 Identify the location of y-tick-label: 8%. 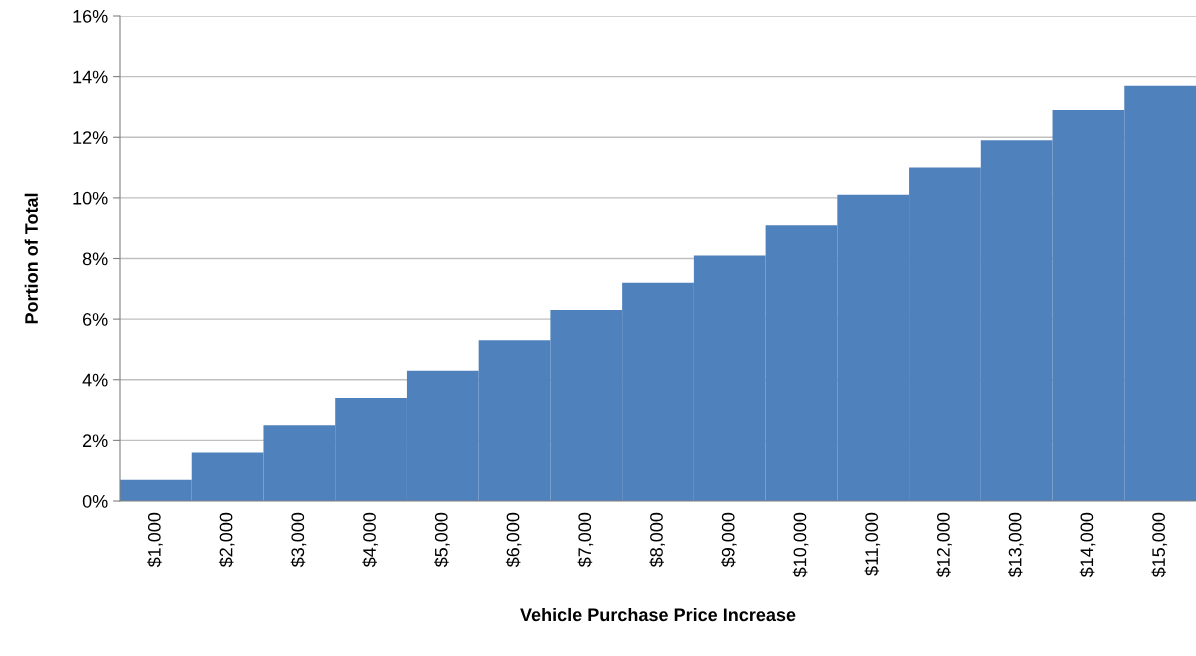
(95, 259).